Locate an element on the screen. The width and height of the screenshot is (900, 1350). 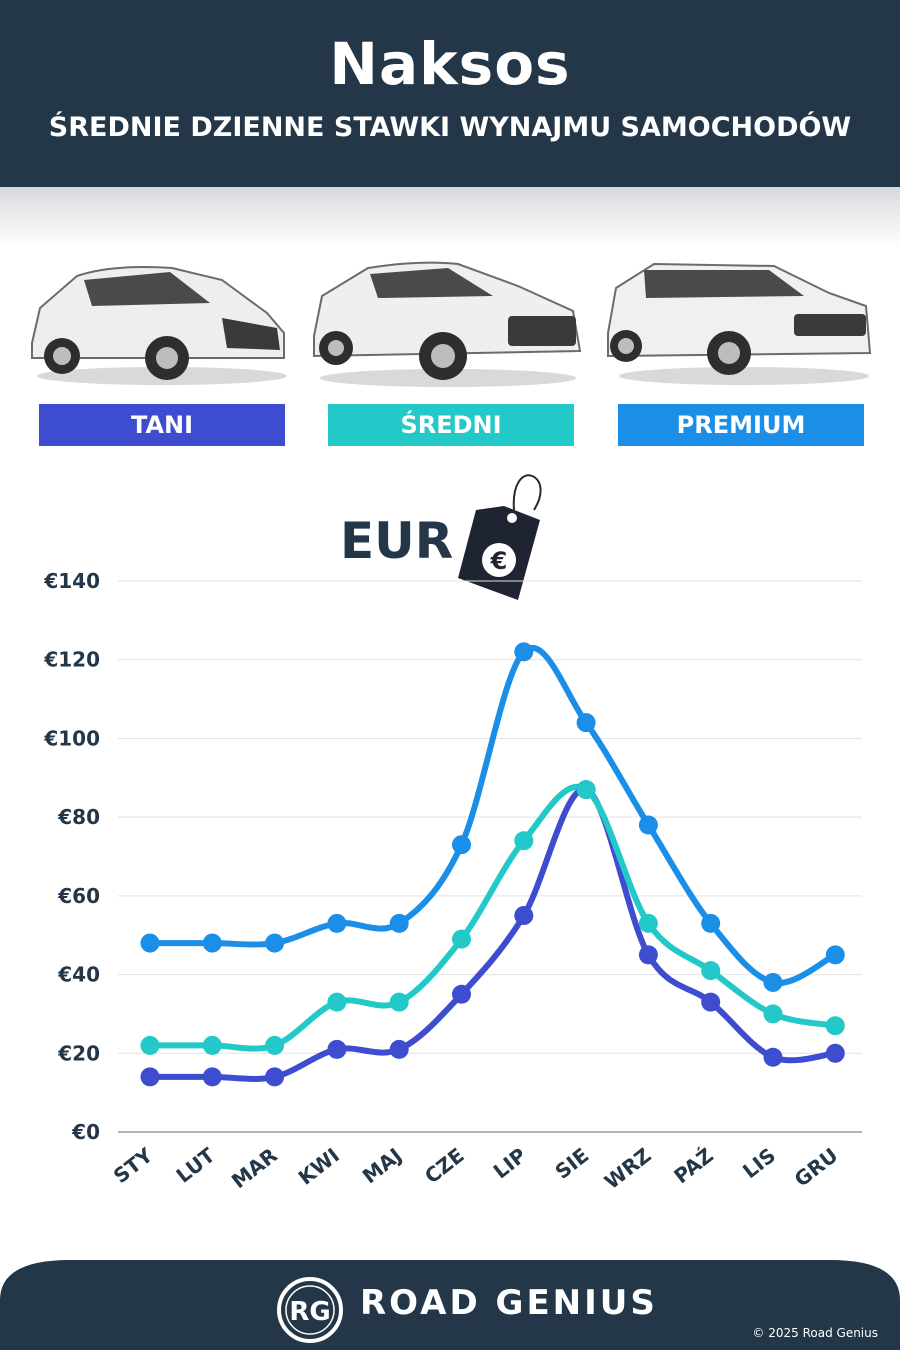
x-tick-label: KWI is located at coordinates (319, 1166).